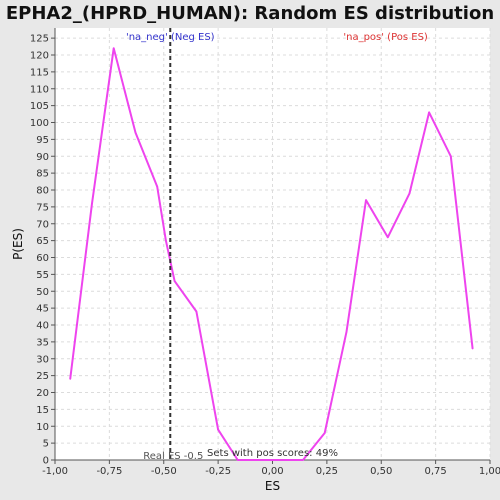 This screenshot has width=500, height=500. I want to click on y-tick-label: 70, so click(42, 224).